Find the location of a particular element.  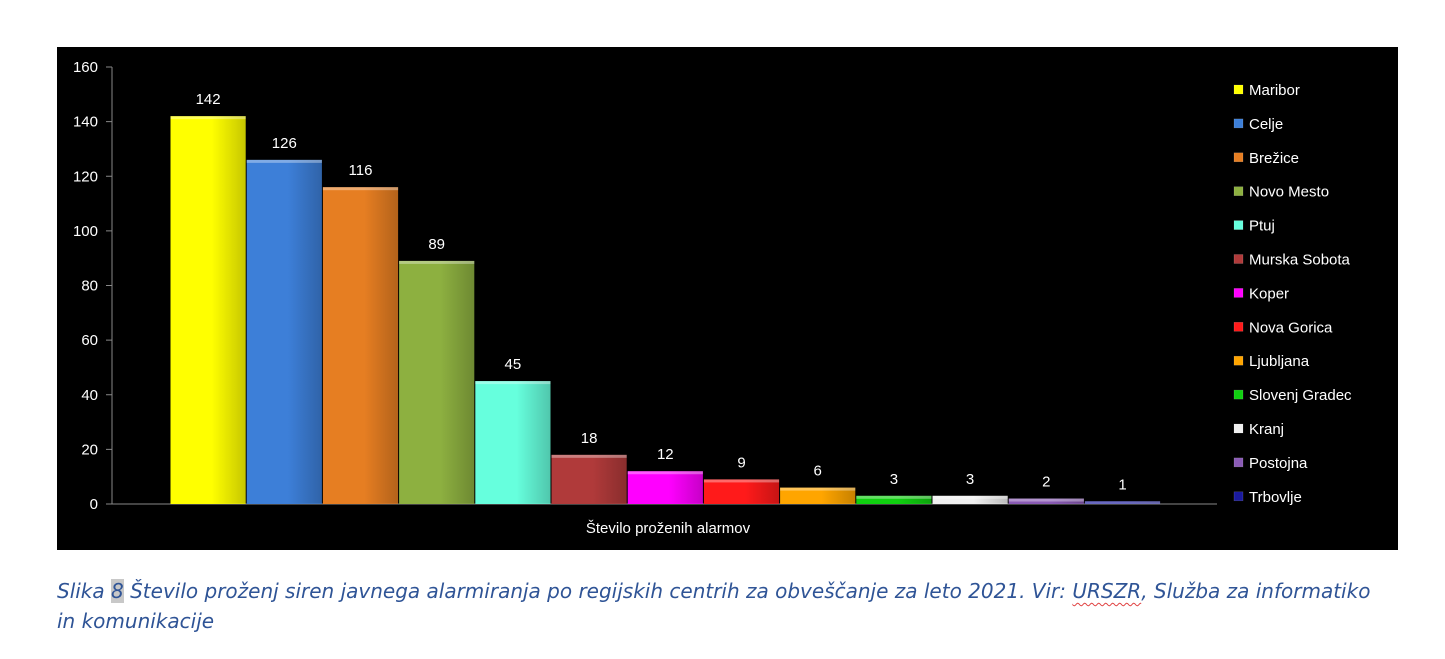

data-label: 45 is located at coordinates (513, 364).